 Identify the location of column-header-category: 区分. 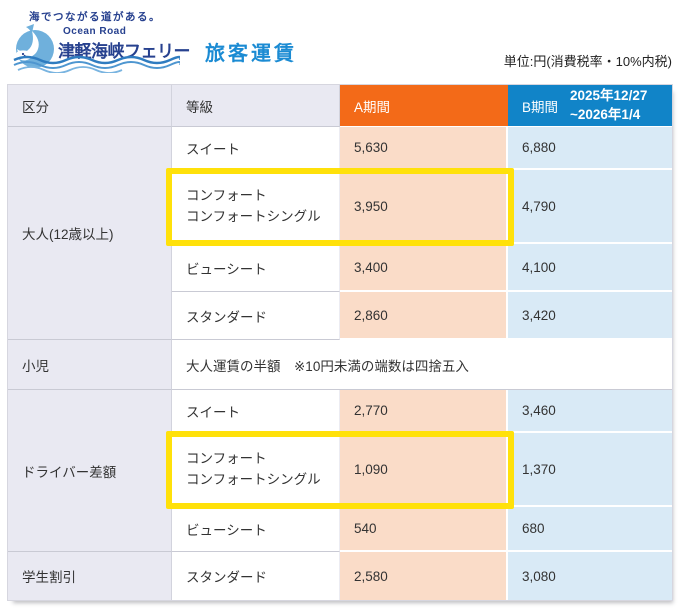
(90, 106).